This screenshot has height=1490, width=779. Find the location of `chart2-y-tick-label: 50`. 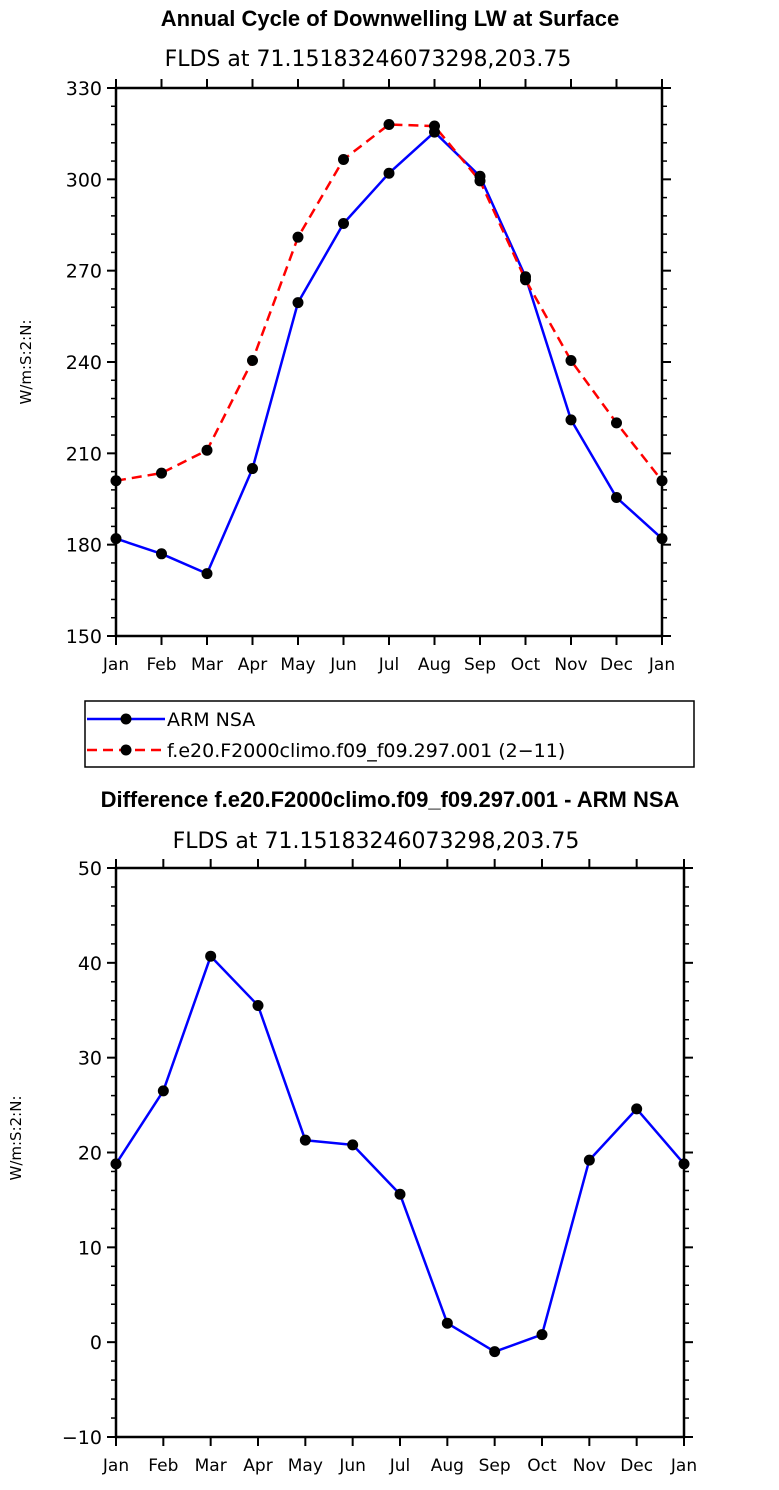

chart2-y-tick-label: 50 is located at coordinates (90, 869).